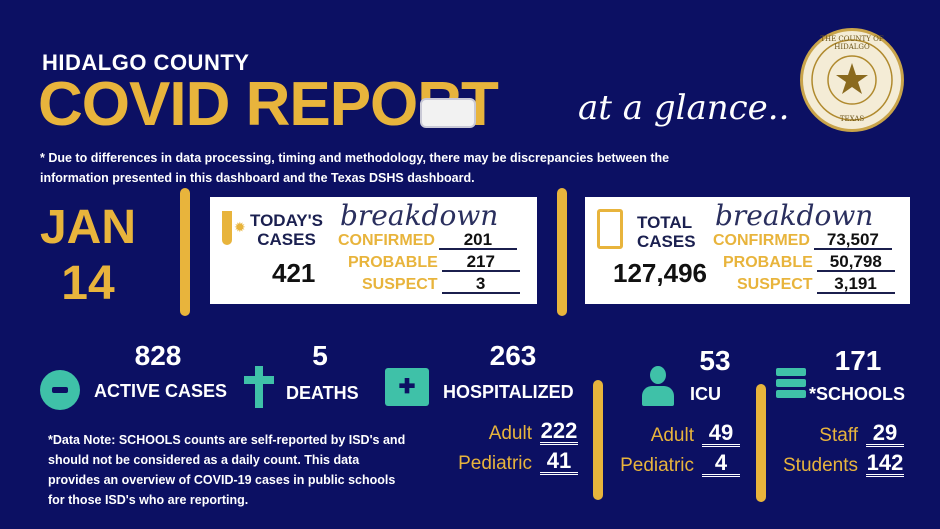 The width and height of the screenshot is (940, 529). I want to click on schools-value: 171, so click(858, 360).